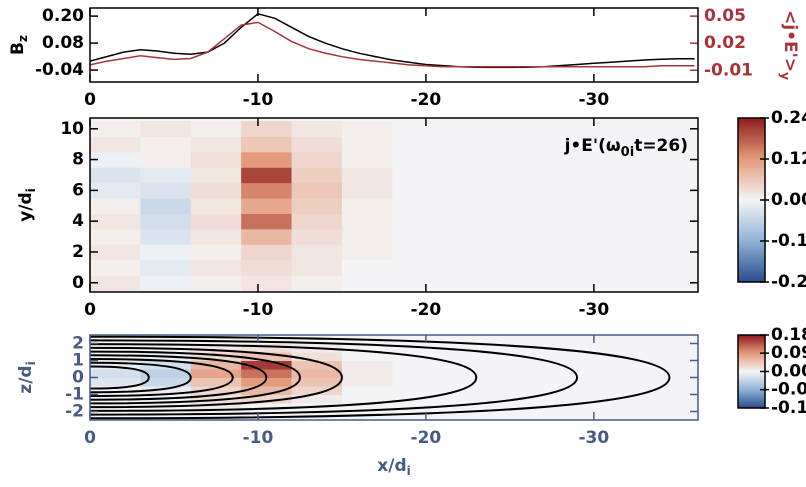 This screenshot has height=487, width=806. Describe the element at coordinates (788, 408) in the screenshot. I see `colorbar-tick-label: -0.183` at that location.